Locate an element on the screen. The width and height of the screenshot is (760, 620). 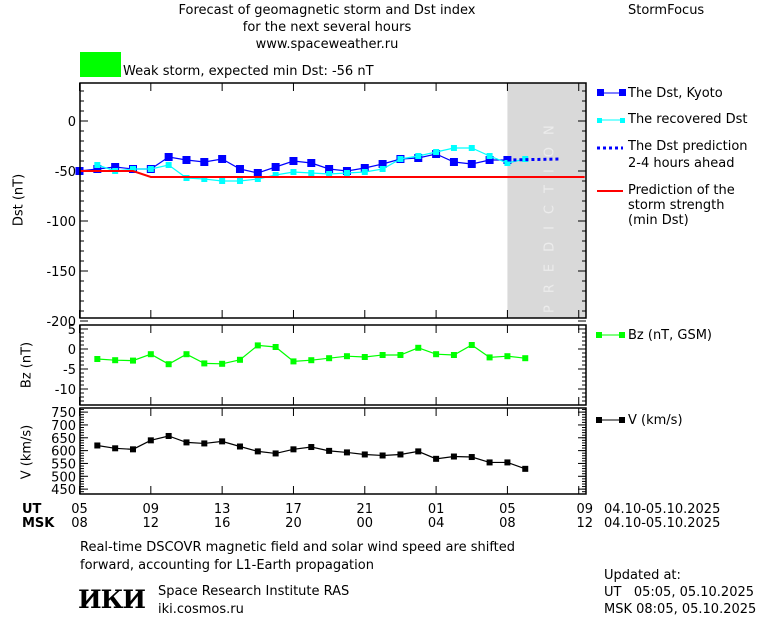
legend-kyoto: The Dst, Kyoto is located at coordinates (675, 93).